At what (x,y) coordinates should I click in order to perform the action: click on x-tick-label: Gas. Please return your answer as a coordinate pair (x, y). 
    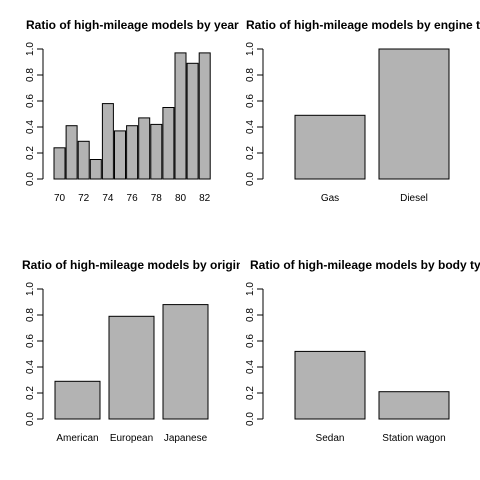
    Looking at the image, I should click on (330, 198).